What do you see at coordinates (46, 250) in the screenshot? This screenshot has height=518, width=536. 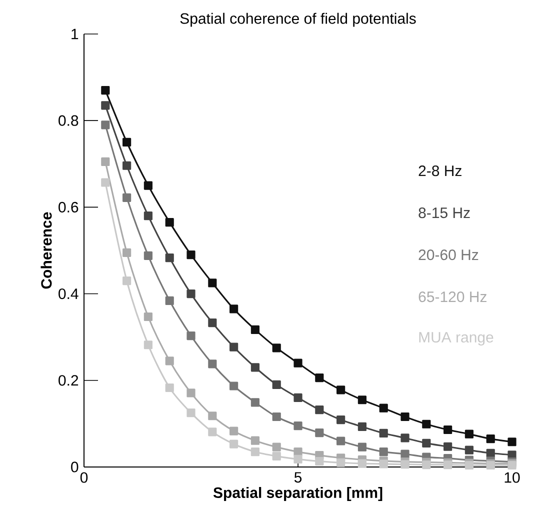 I see `y-axis-title: Coherence` at bounding box center [46, 250].